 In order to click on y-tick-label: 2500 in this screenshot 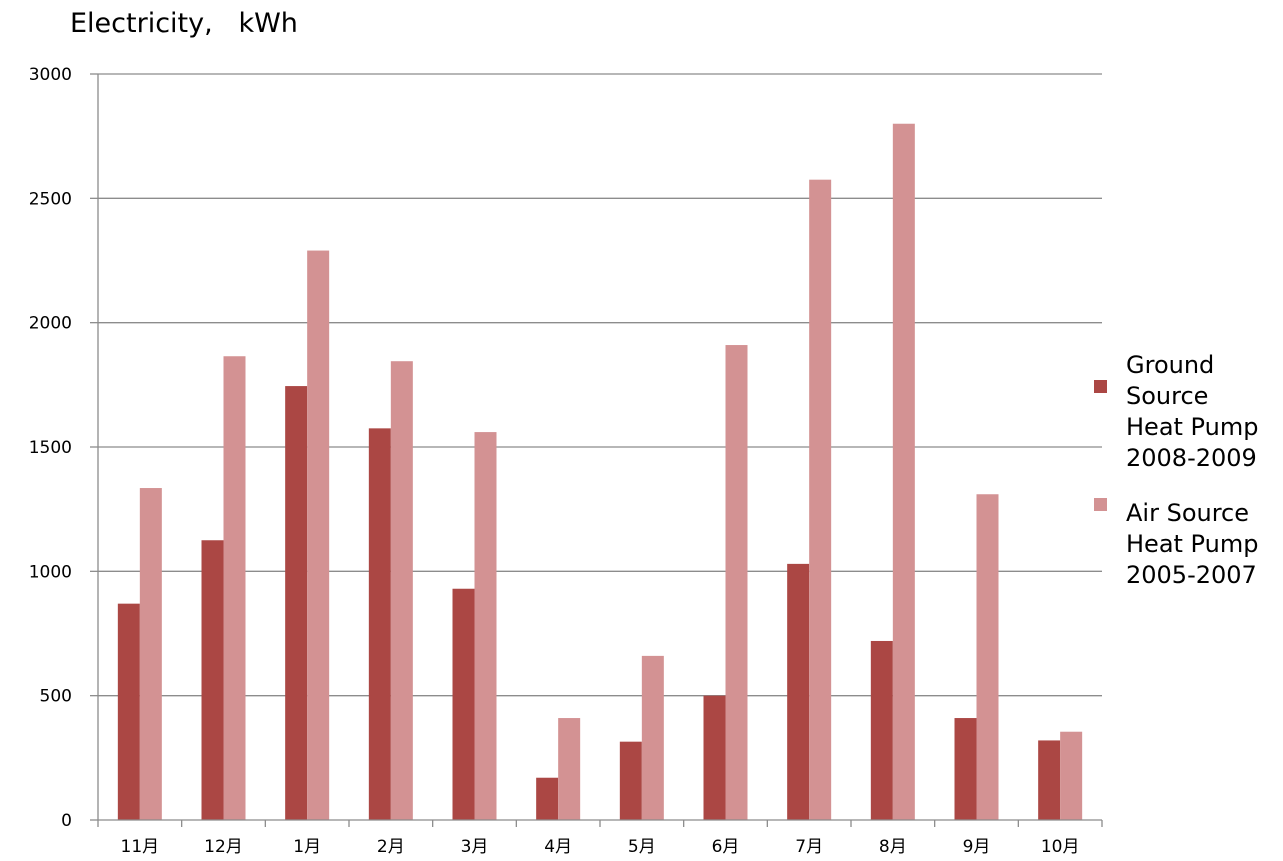, I will do `click(50, 199)`.